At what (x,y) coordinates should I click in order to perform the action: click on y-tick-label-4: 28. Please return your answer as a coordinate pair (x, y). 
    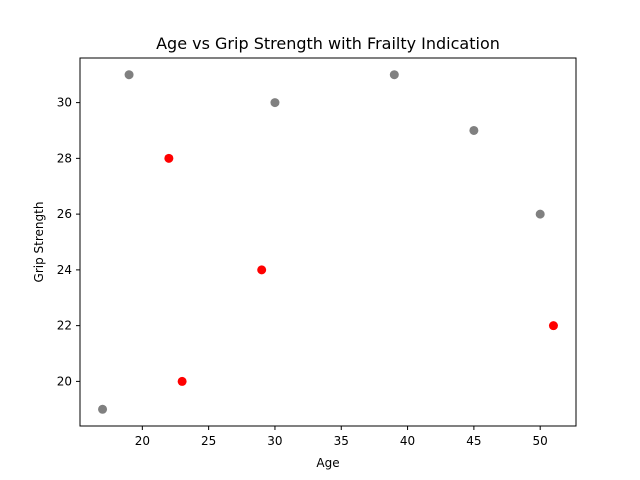
    Looking at the image, I should click on (64, 158).